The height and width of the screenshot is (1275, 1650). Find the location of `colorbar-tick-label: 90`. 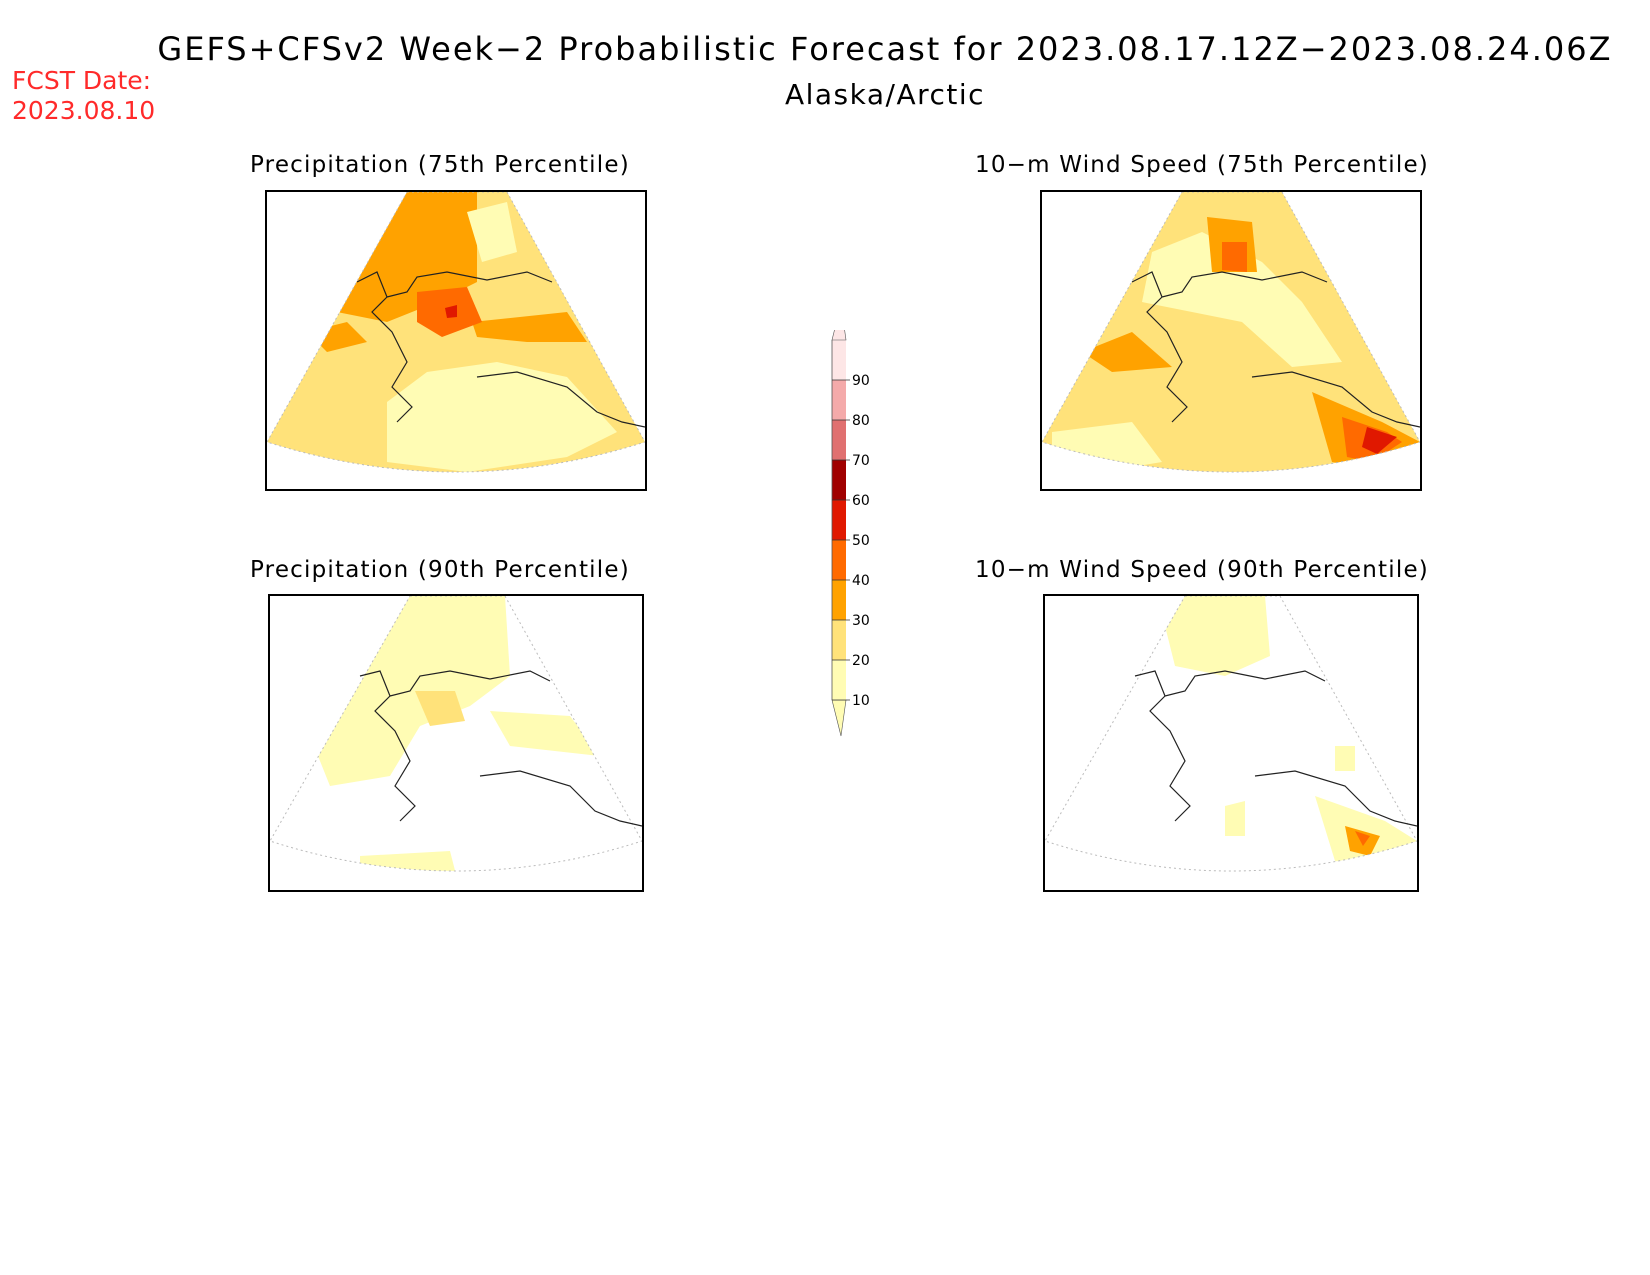

colorbar-tick-label: 90 is located at coordinates (861, 381).